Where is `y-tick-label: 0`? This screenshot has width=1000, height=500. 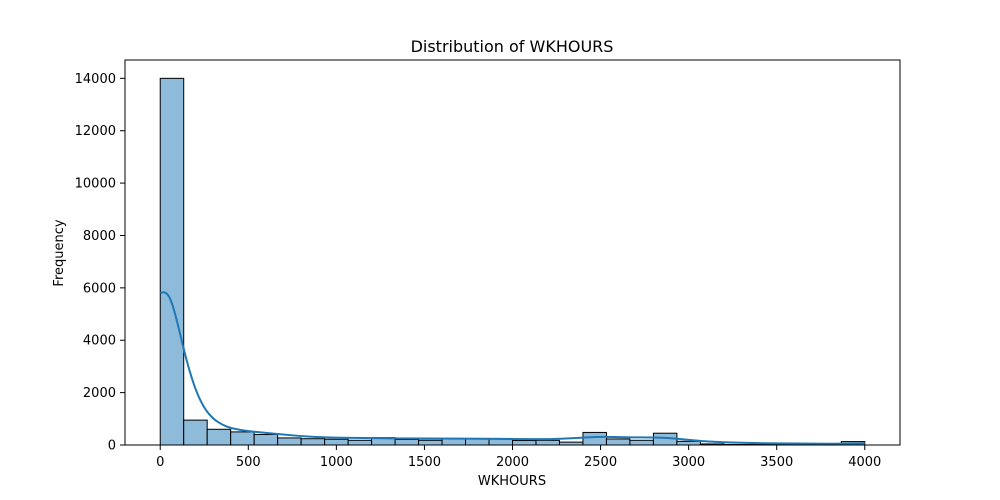
y-tick-label: 0 is located at coordinates (112, 446).